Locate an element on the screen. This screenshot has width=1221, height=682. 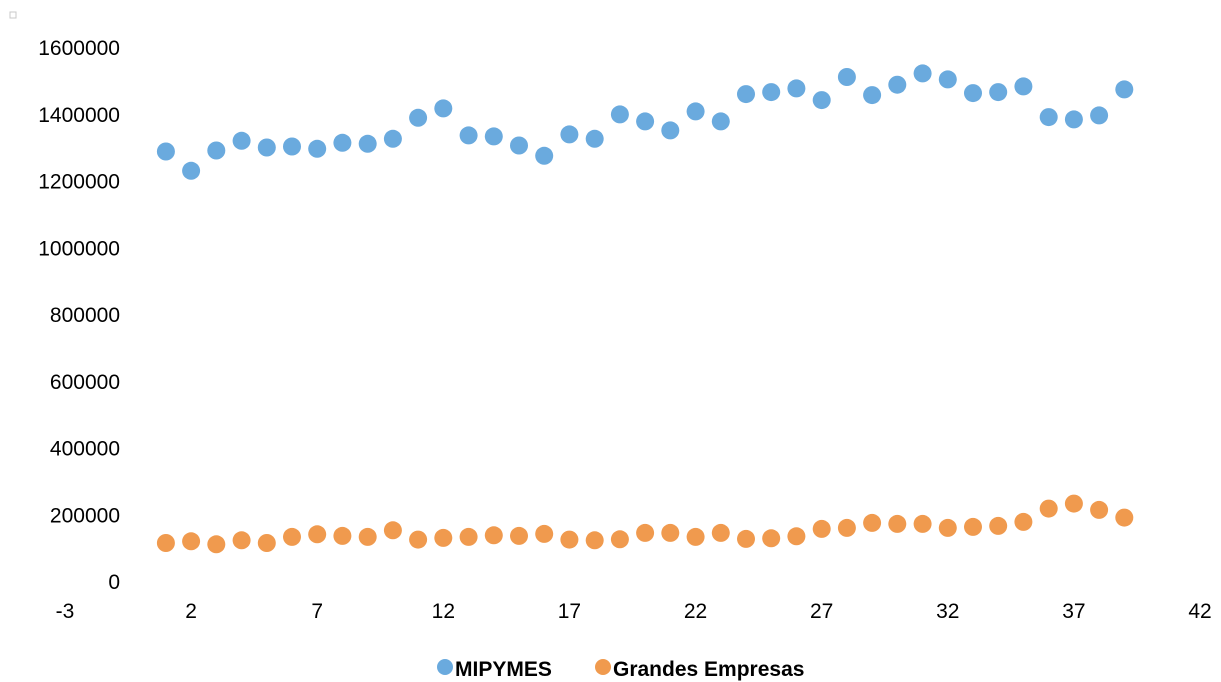
legend-marker-grandes-empresas is located at coordinates (603, 667).